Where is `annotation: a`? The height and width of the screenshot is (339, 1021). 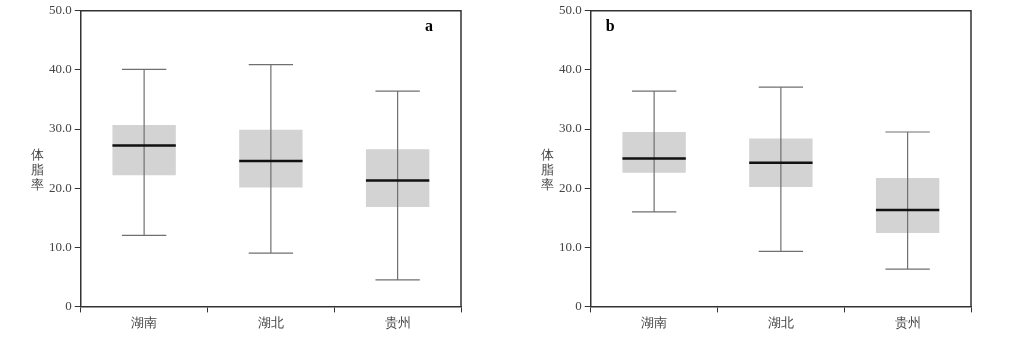 annotation: a is located at coordinates (429, 25).